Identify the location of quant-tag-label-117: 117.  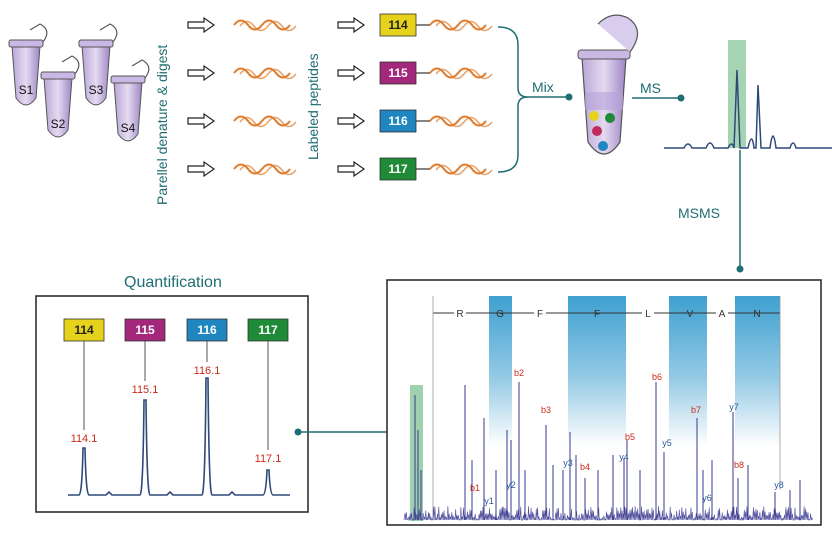
(268, 330).